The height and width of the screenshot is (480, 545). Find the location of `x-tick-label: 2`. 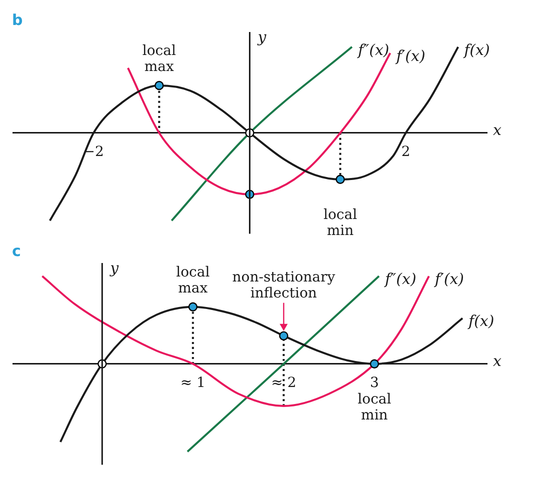

x-tick-label: 2 is located at coordinates (405, 152).